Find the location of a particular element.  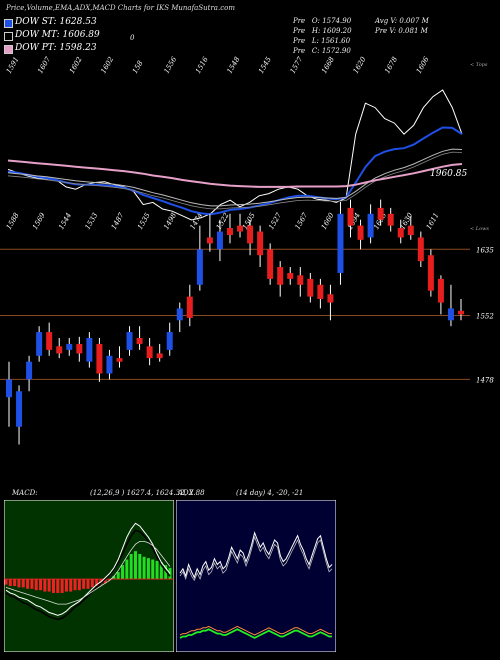

dow-pt-swatch is located at coordinates (8, 49).